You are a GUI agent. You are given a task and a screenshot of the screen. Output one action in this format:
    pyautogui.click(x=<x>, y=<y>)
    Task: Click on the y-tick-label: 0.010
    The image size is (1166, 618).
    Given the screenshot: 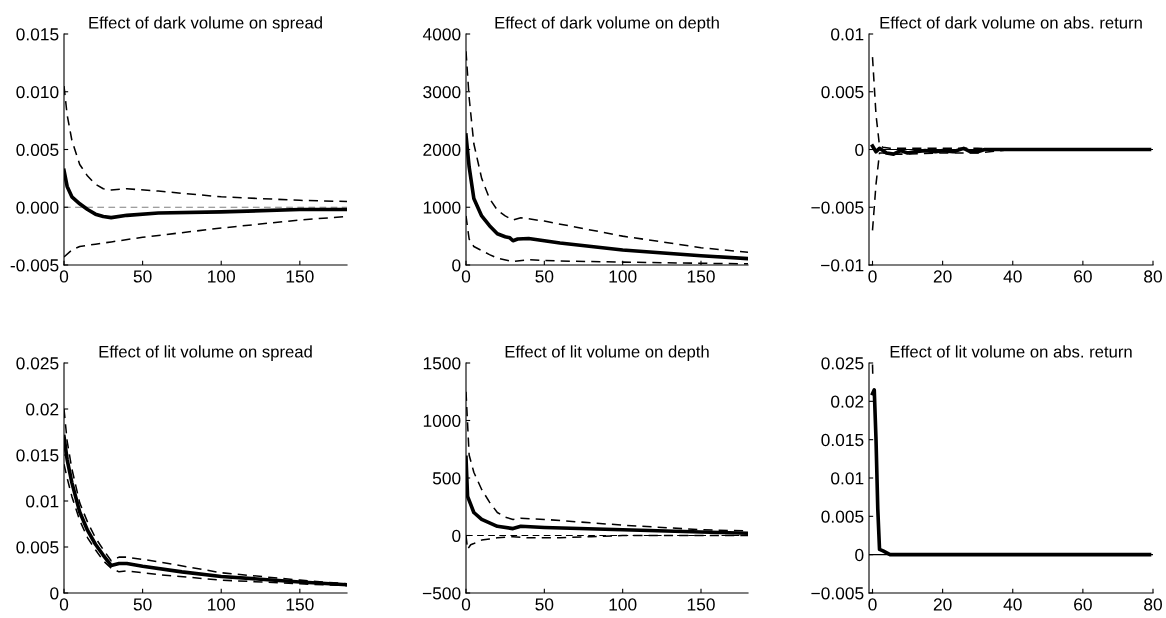 What is the action you would take?
    pyautogui.click(x=37, y=92)
    